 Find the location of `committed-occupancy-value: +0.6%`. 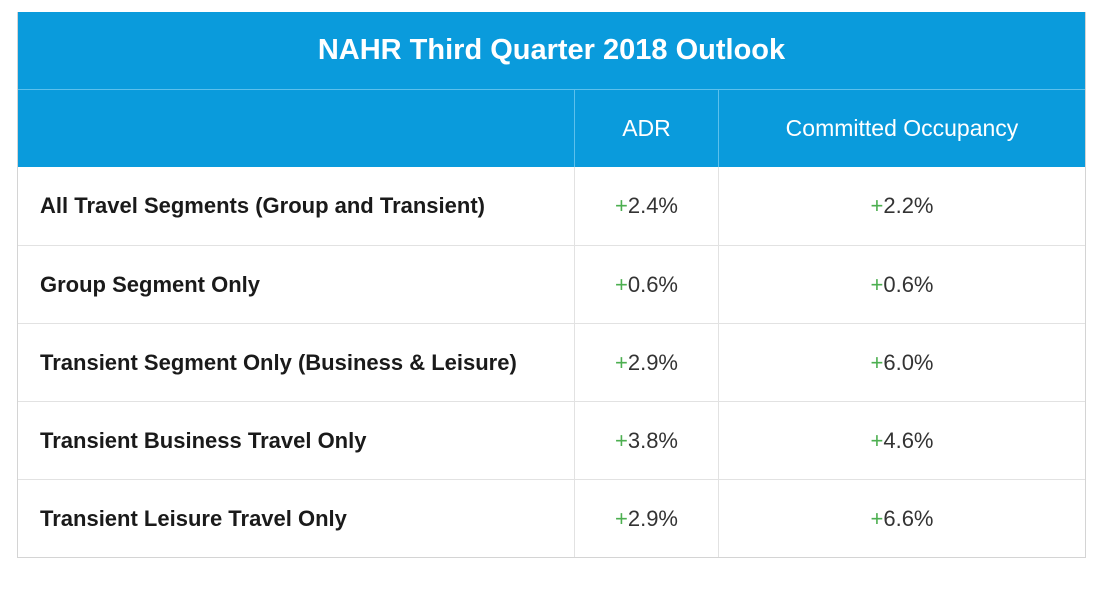

committed-occupancy-value: +0.6% is located at coordinates (901, 285).